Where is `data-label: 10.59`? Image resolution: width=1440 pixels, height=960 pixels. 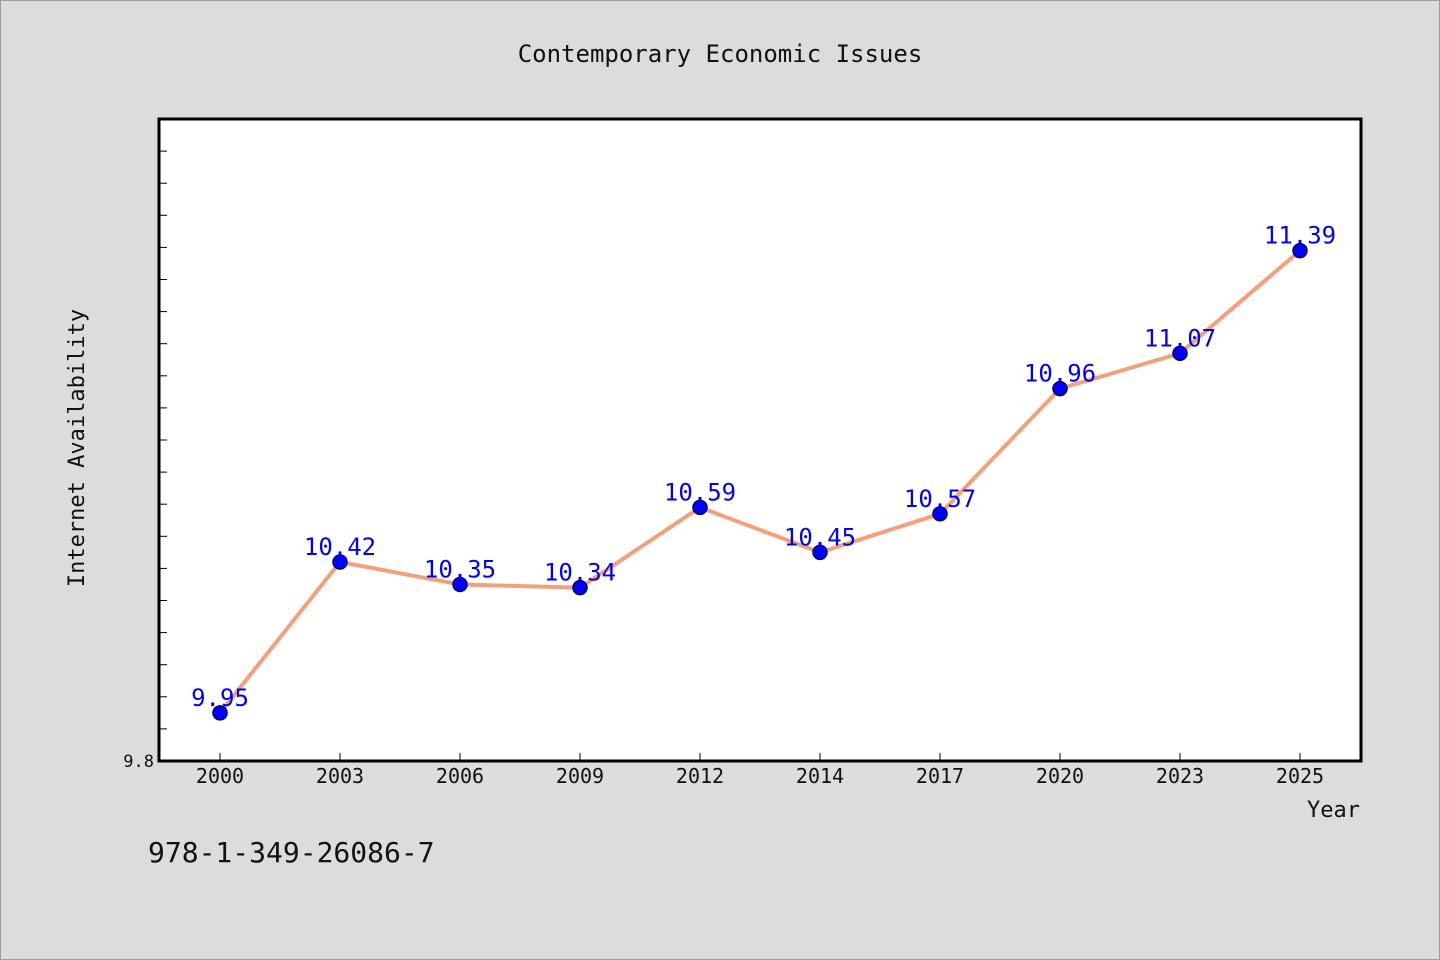 data-label: 10.59 is located at coordinates (700, 492).